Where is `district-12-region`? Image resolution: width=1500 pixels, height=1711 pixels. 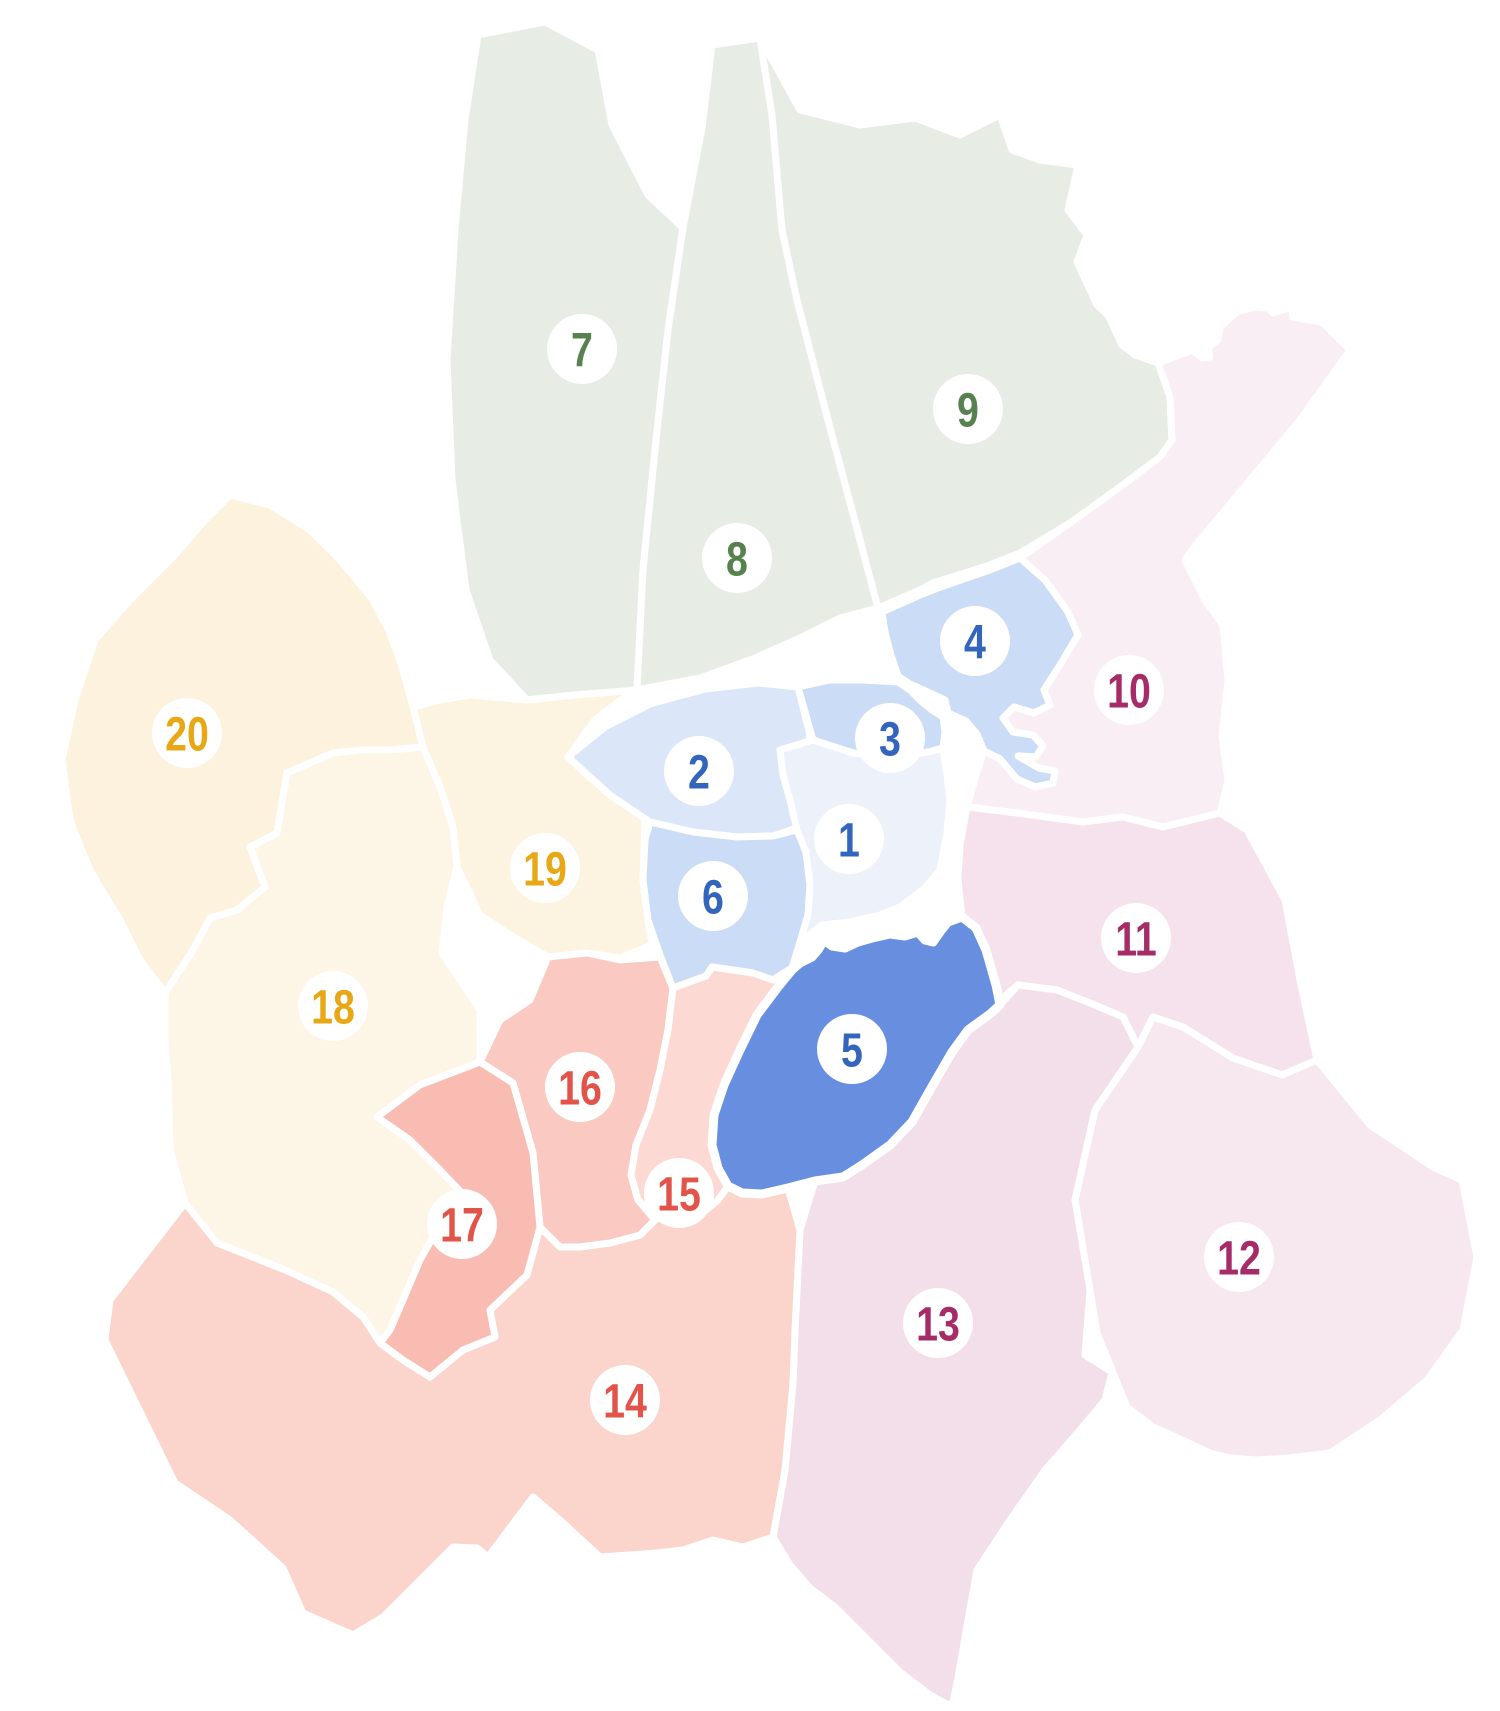
district-12-region is located at coordinates (1276, 1238).